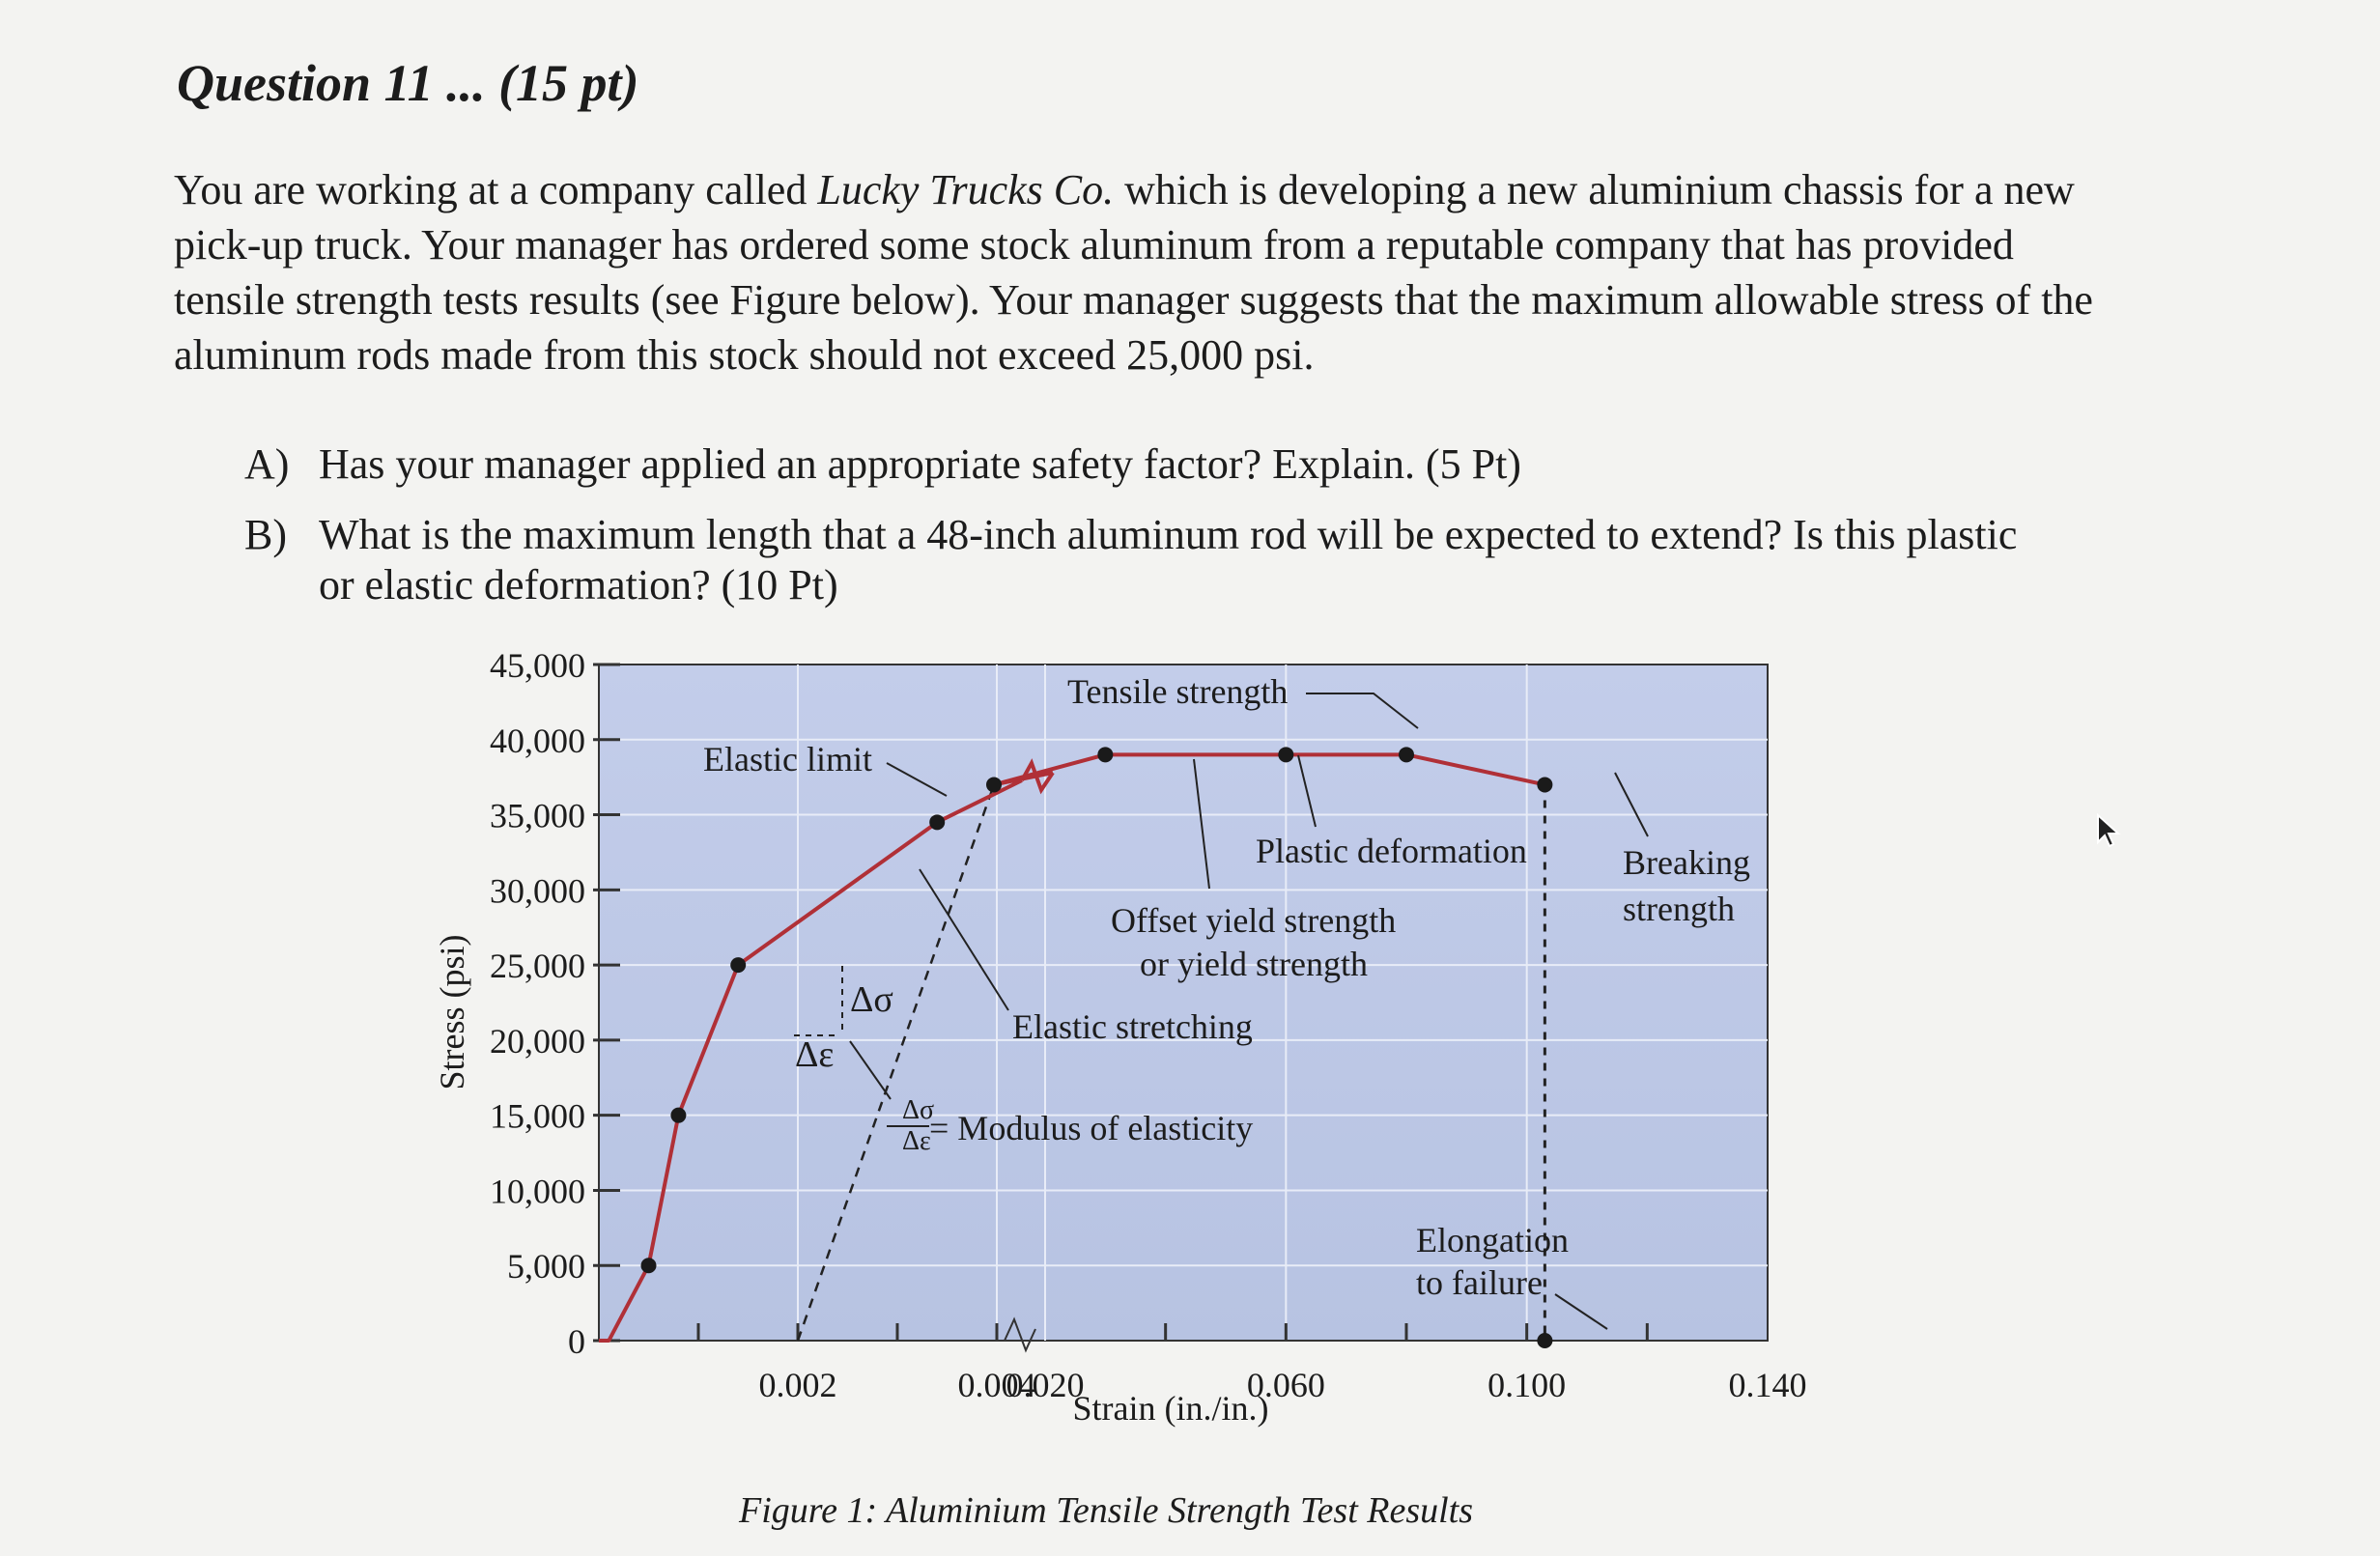  I want to click on annotation-plastic-deformation: Plastic deformation, so click(1392, 851).